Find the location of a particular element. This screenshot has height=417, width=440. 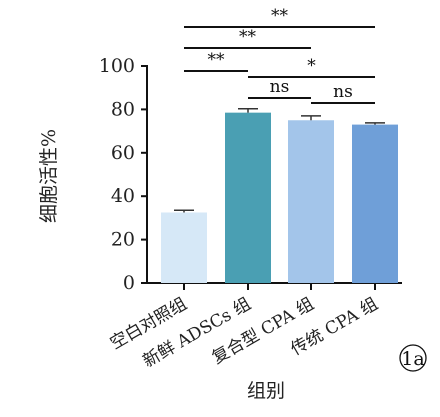

y-tick-label: 60 is located at coordinates (123, 153).